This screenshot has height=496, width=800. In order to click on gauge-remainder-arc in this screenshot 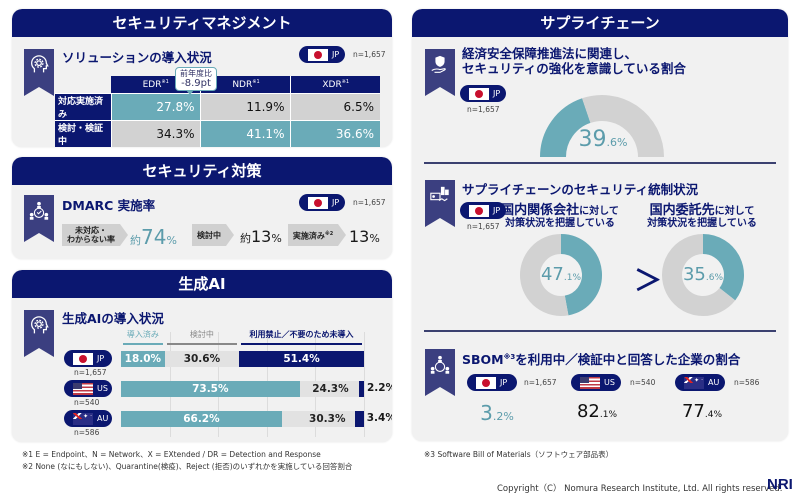, I will do `click(623, 126)`.